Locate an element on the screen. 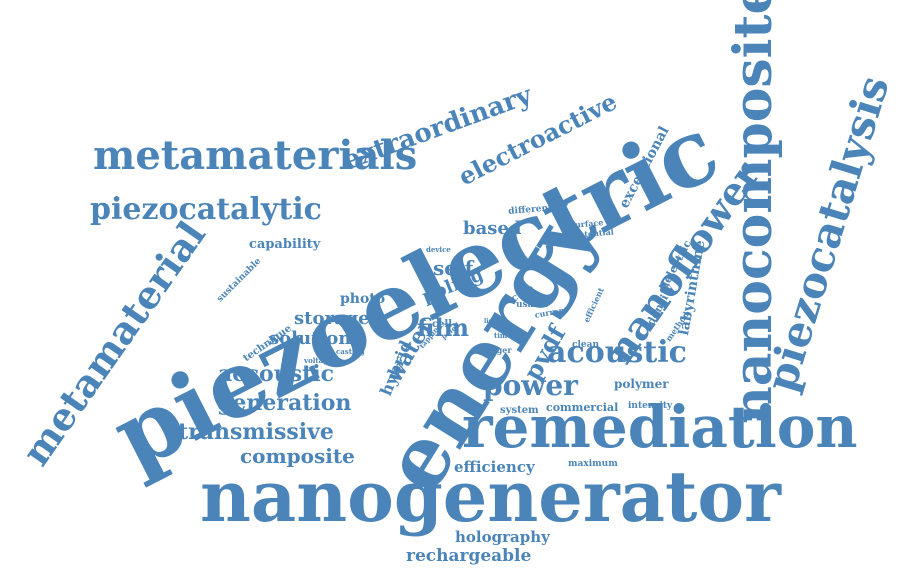 The image size is (900, 571). word-composite: composite is located at coordinates (297, 456).